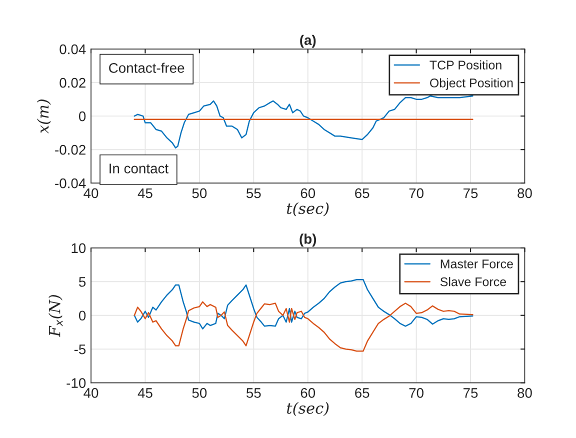 The height and width of the screenshot is (438, 576). What do you see at coordinates (73, 83) in the screenshot?
I see `y-tick-label: 0.02` at bounding box center [73, 83].